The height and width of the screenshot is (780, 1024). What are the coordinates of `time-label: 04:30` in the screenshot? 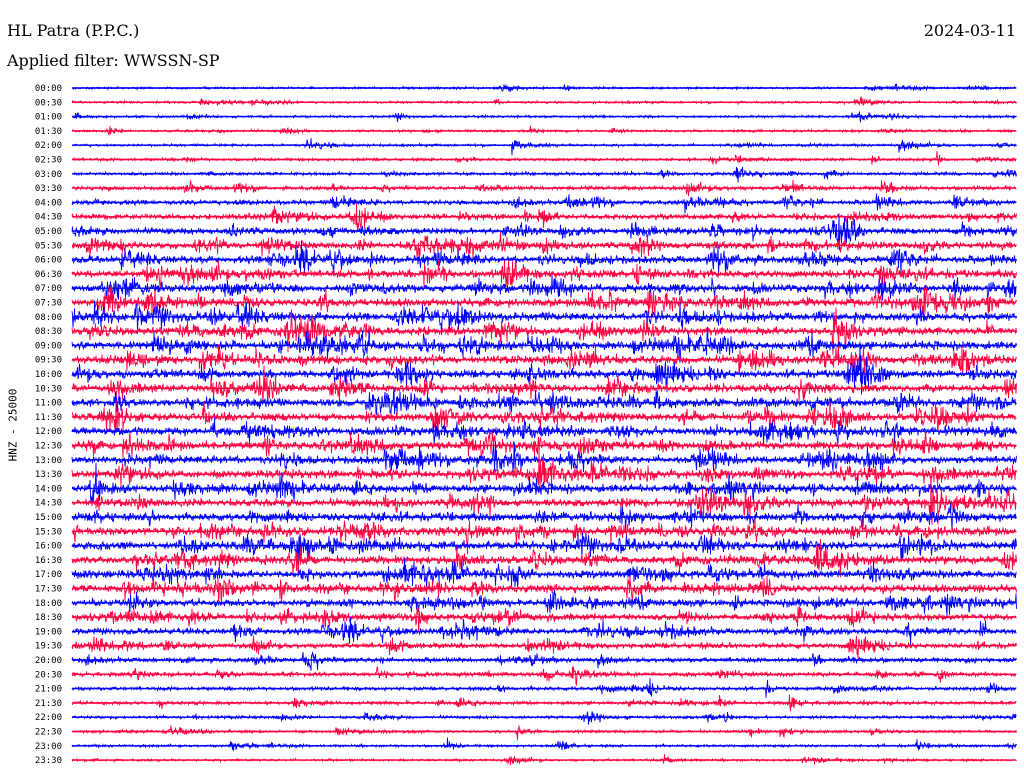 It's located at (48, 218).